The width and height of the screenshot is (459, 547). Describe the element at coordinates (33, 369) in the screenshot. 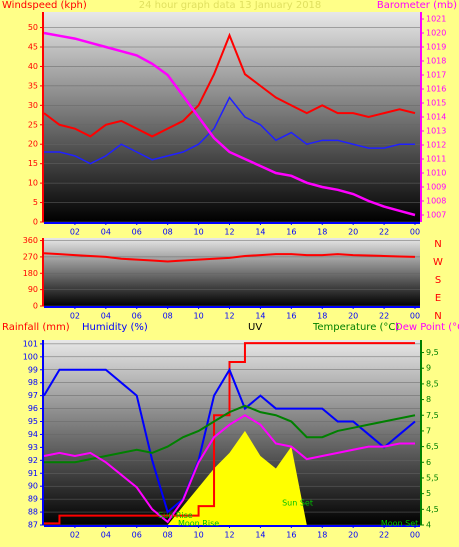

I see `y-tick-label: 99` at that location.